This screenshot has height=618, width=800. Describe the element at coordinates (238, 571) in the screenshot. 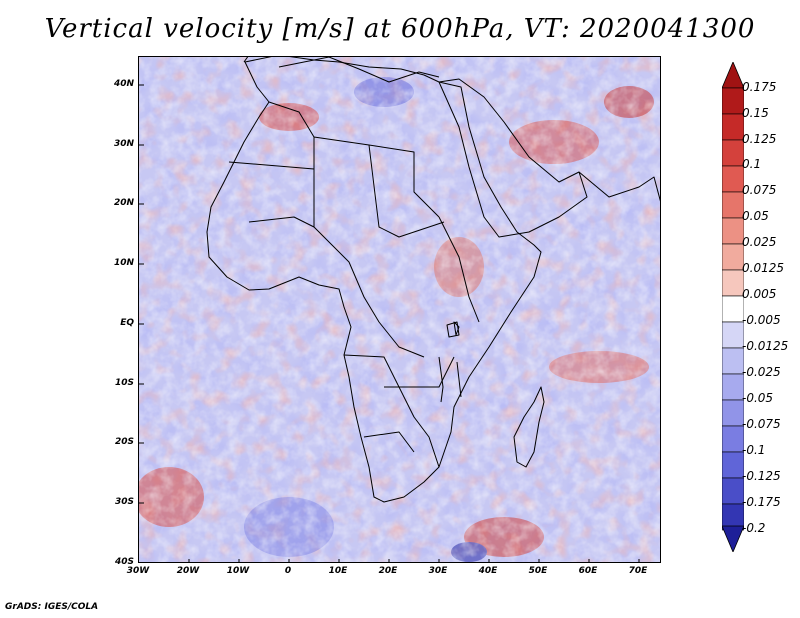

I see `lon-label-10w: 10W` at that location.